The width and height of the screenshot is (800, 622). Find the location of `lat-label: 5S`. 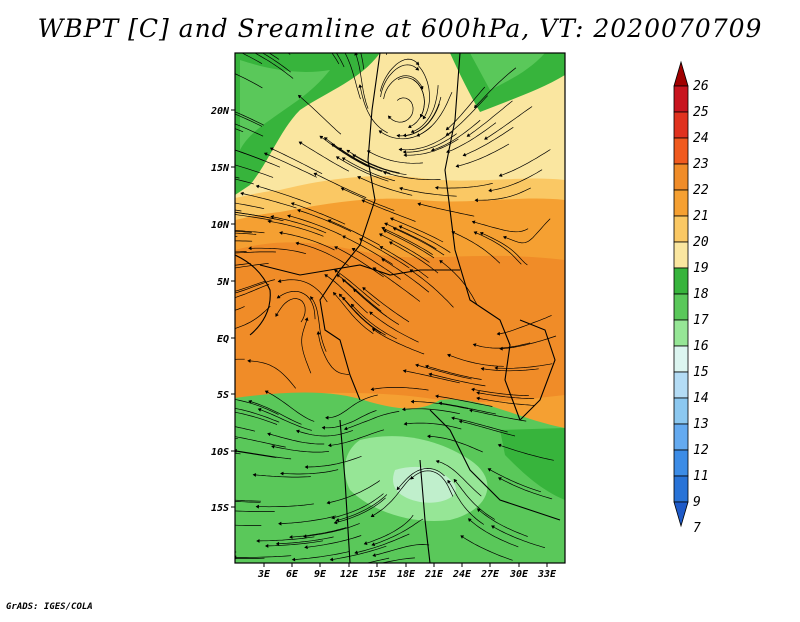

lat-label: 5S is located at coordinates (223, 395).